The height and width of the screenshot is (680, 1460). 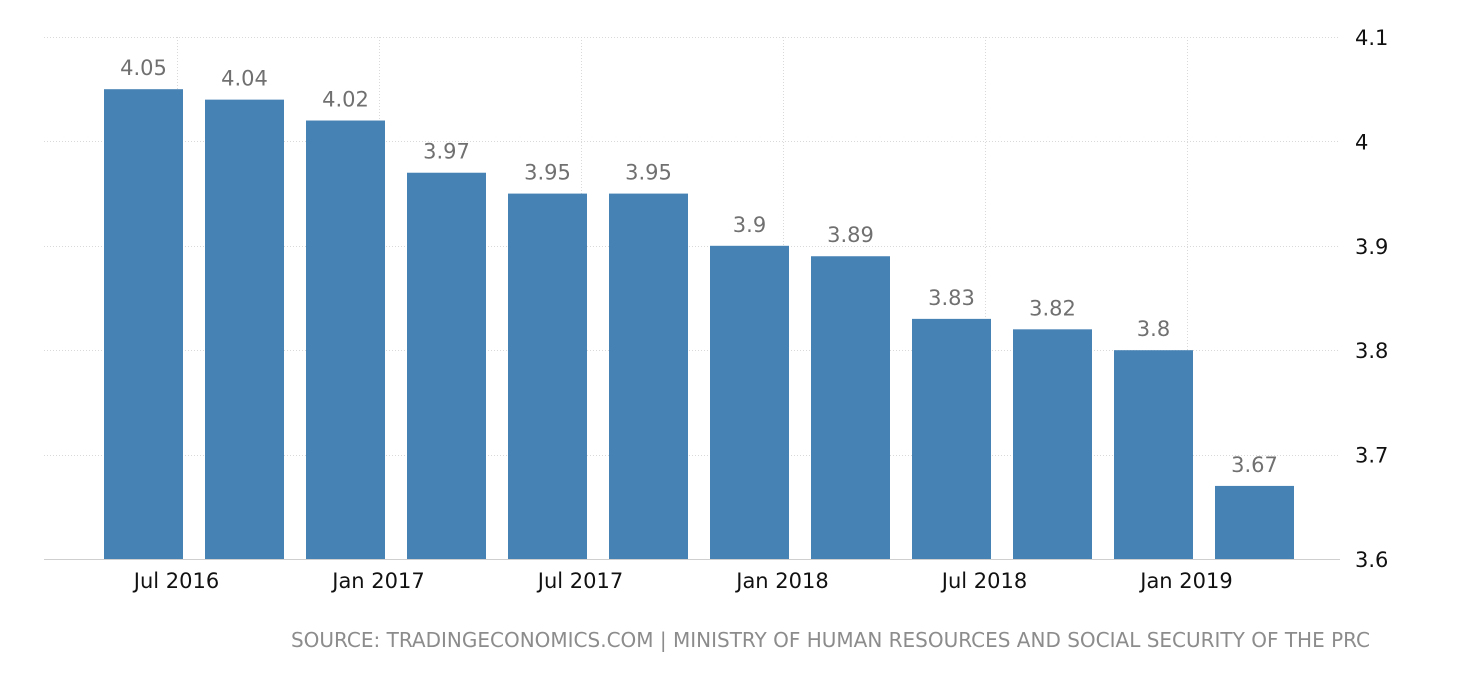 What do you see at coordinates (244, 79) in the screenshot?
I see `bar-value-label: 4.04` at bounding box center [244, 79].